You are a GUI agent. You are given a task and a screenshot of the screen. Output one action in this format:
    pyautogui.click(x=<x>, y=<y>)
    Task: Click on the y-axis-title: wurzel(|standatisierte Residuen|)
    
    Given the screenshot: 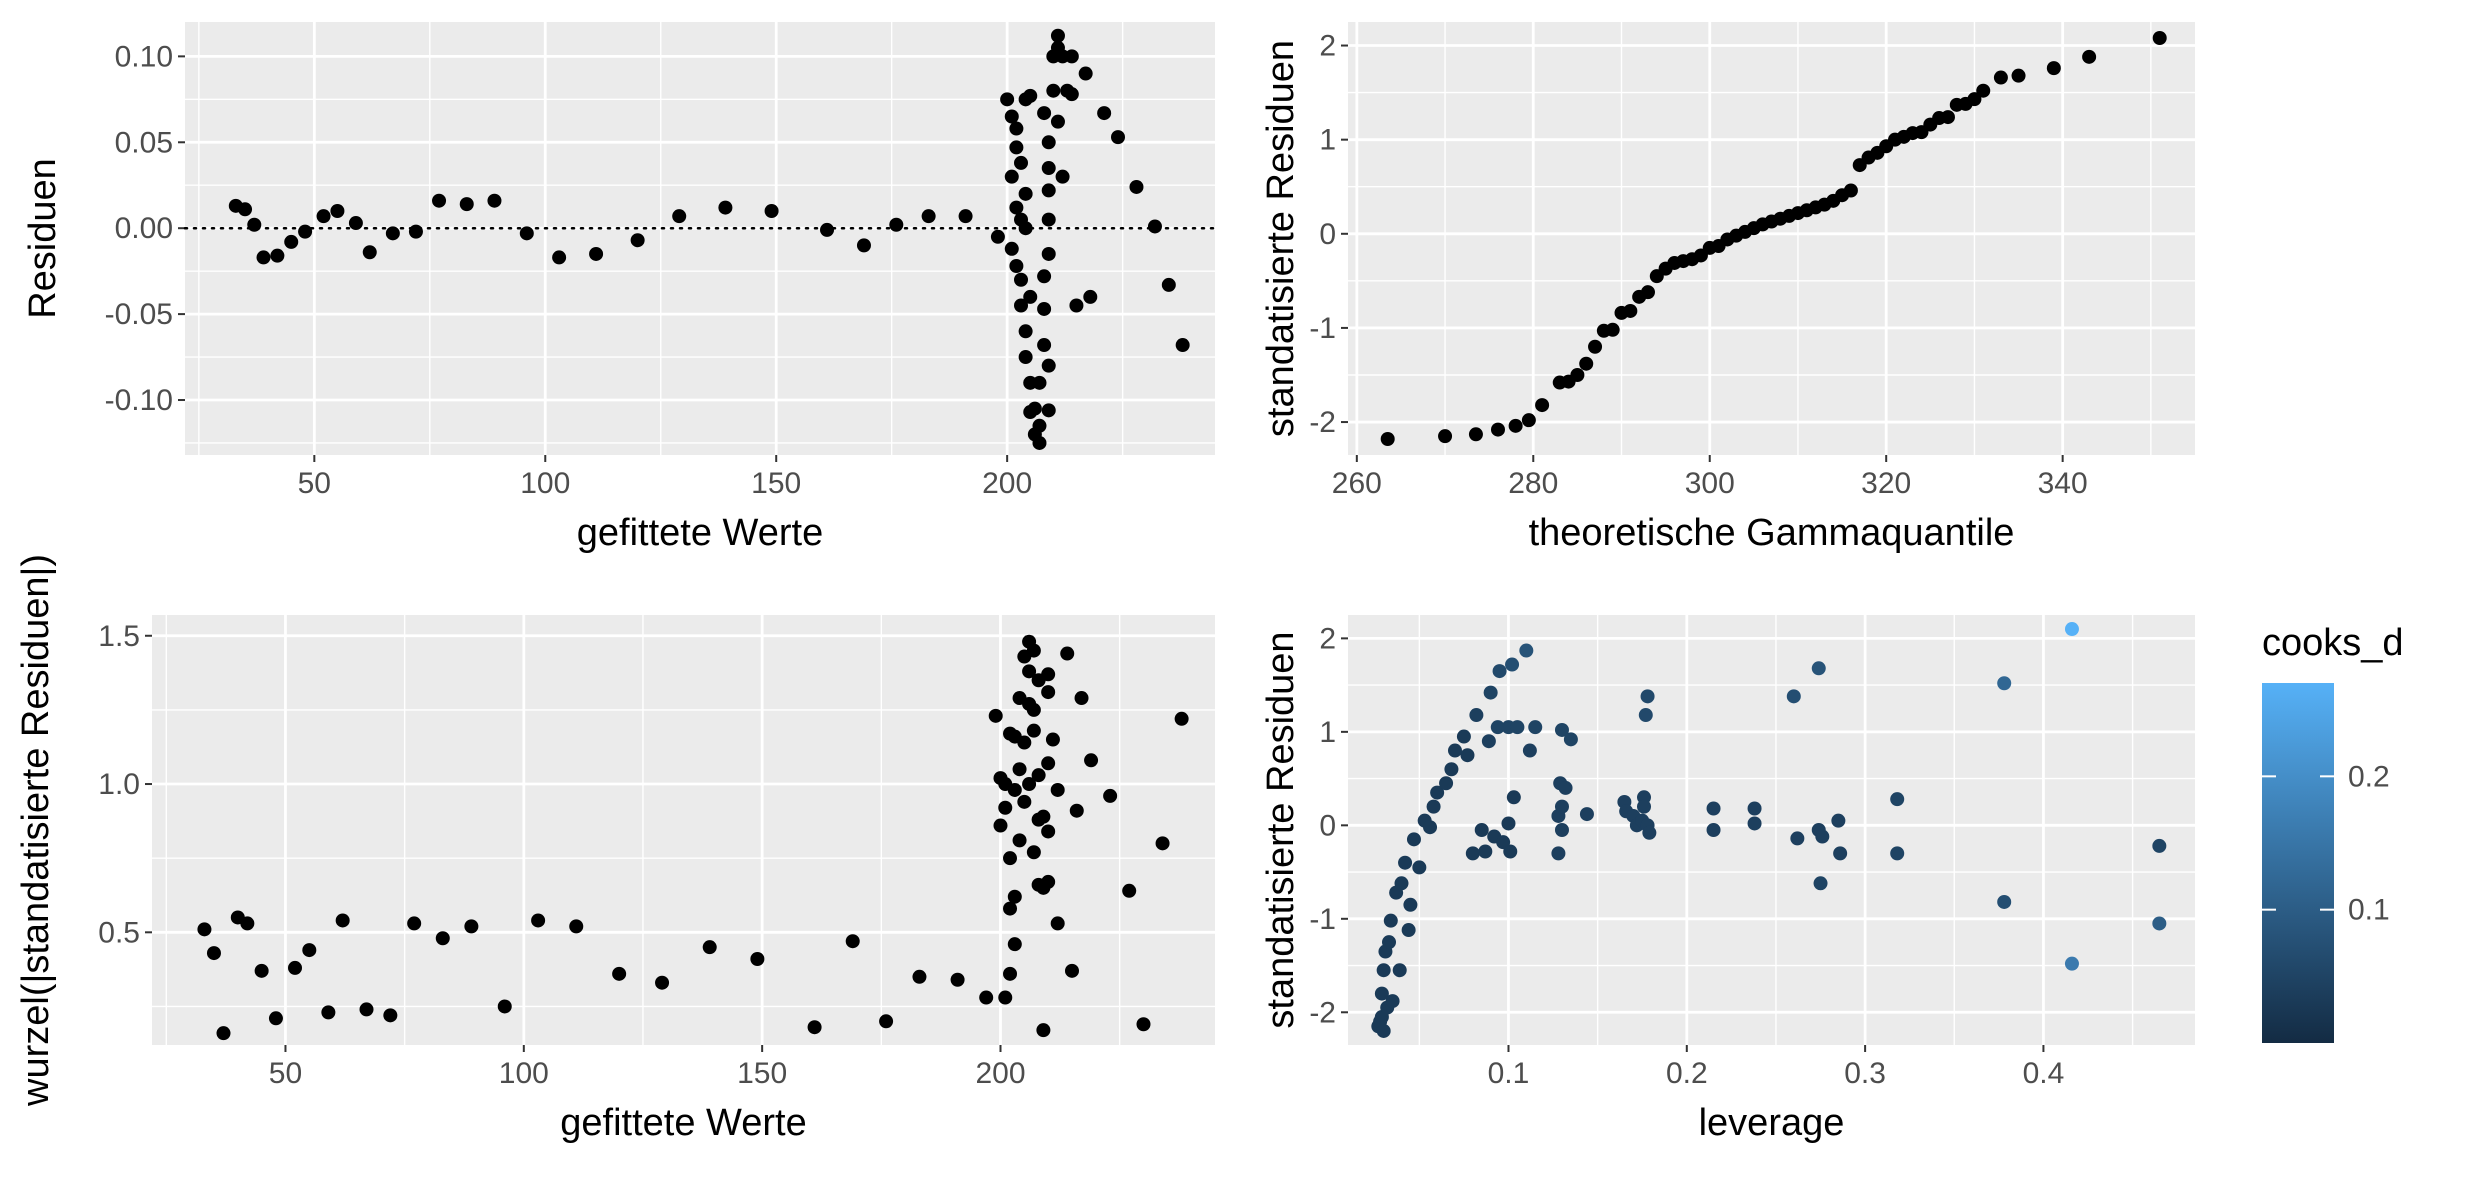 What is the action you would take?
    pyautogui.click(x=36, y=830)
    